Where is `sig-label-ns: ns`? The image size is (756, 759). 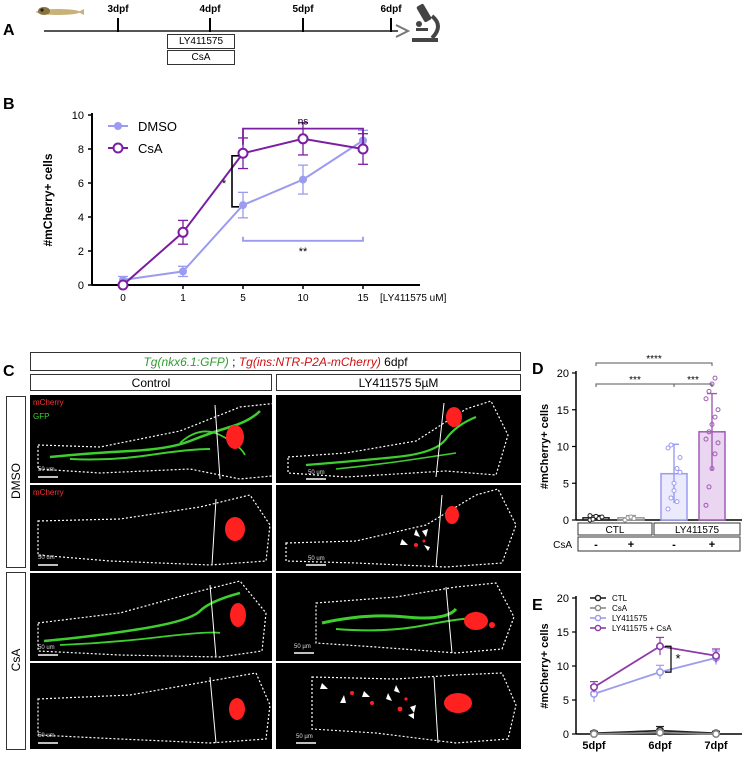
sig-label-ns: ns is located at coordinates (303, 122).